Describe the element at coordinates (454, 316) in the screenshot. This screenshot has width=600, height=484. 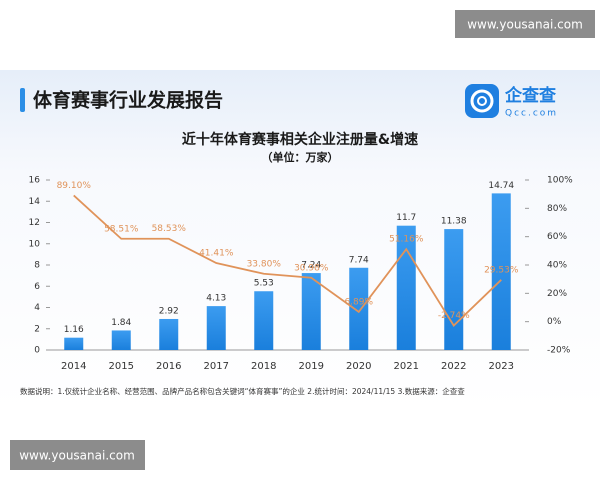
I see `line-value-label: -2.74%` at that location.